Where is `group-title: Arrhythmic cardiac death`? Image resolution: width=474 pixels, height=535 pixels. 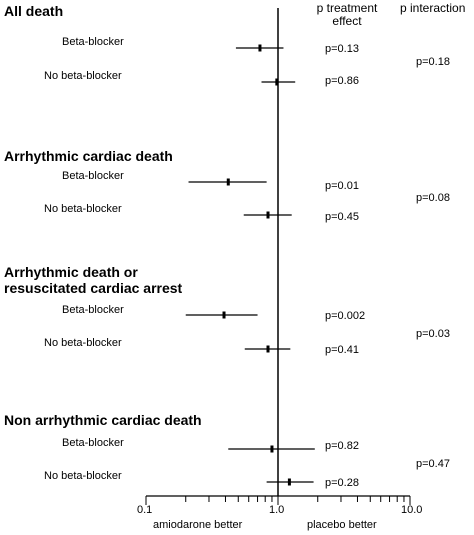
group-title: Arrhythmic cardiac death is located at coordinates (88, 156).